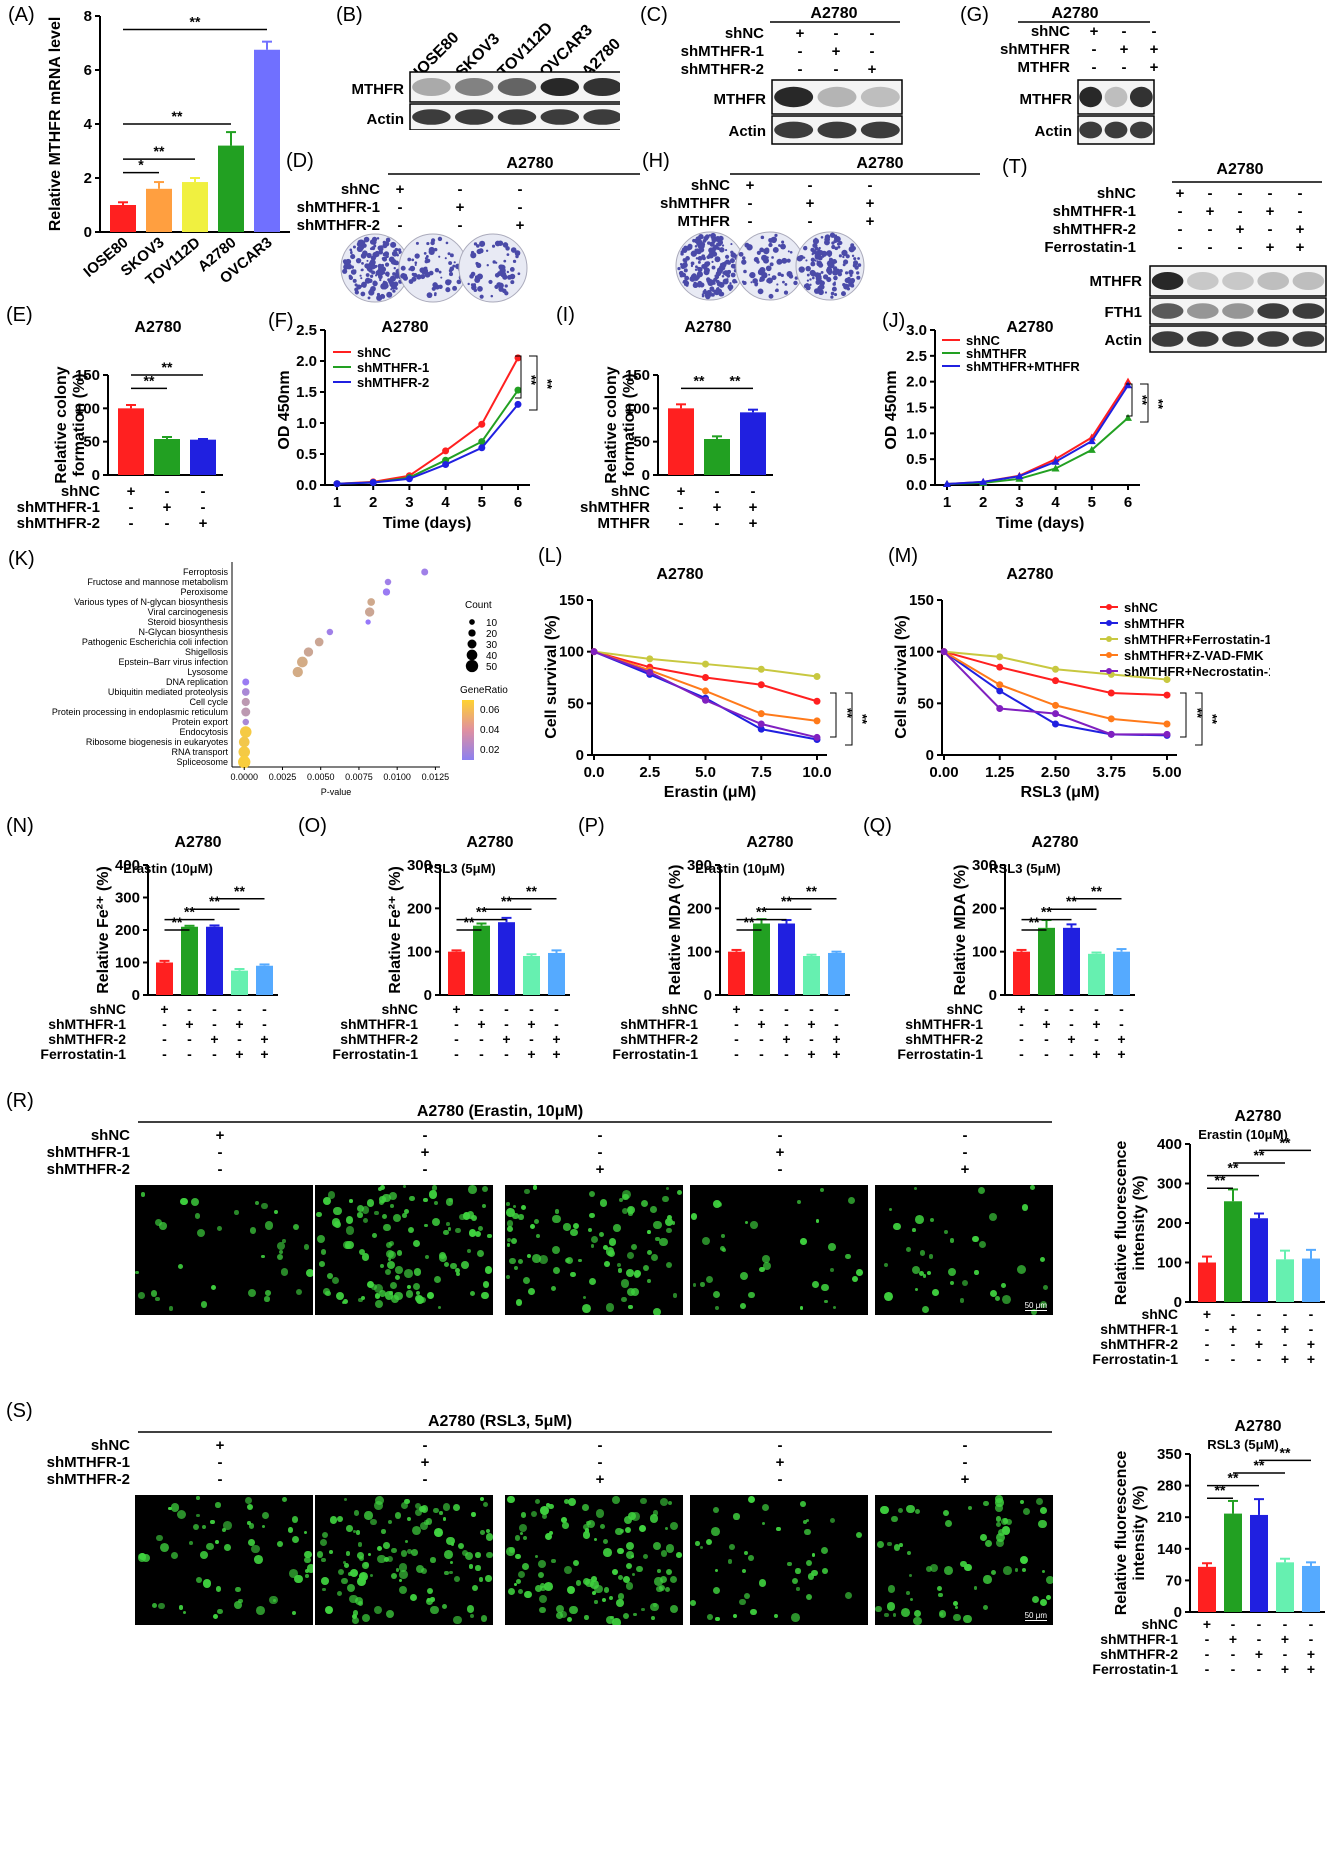 The width and height of the screenshot is (1333, 1860). Describe the element at coordinates (493, 268) in the screenshot. I see `dish` at that location.